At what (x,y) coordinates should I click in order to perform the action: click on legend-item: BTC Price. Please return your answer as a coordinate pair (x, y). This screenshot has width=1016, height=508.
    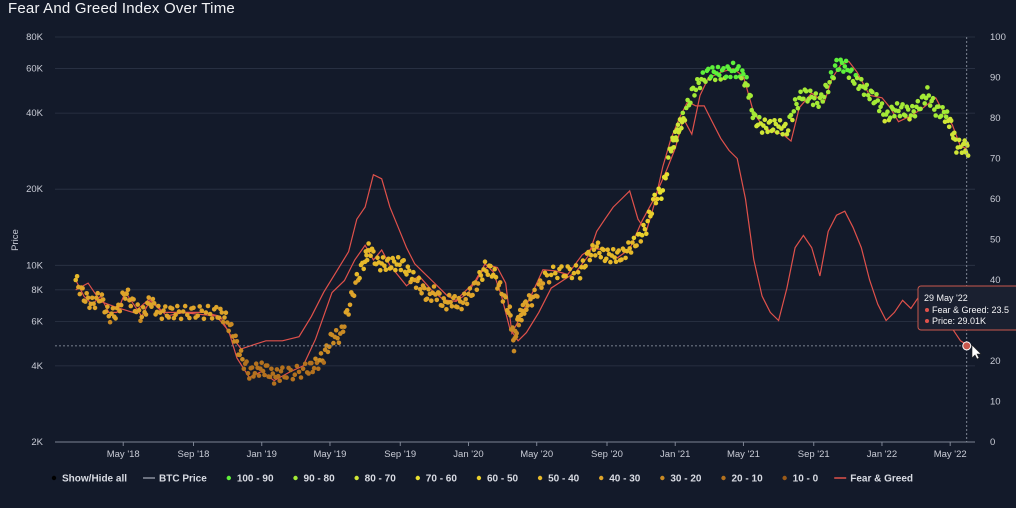
    Looking at the image, I should click on (183, 479).